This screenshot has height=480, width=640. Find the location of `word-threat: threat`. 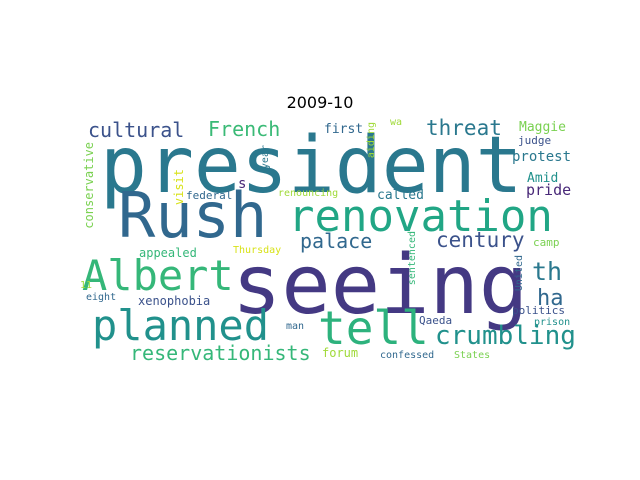

word-threat: threat is located at coordinates (464, 128).